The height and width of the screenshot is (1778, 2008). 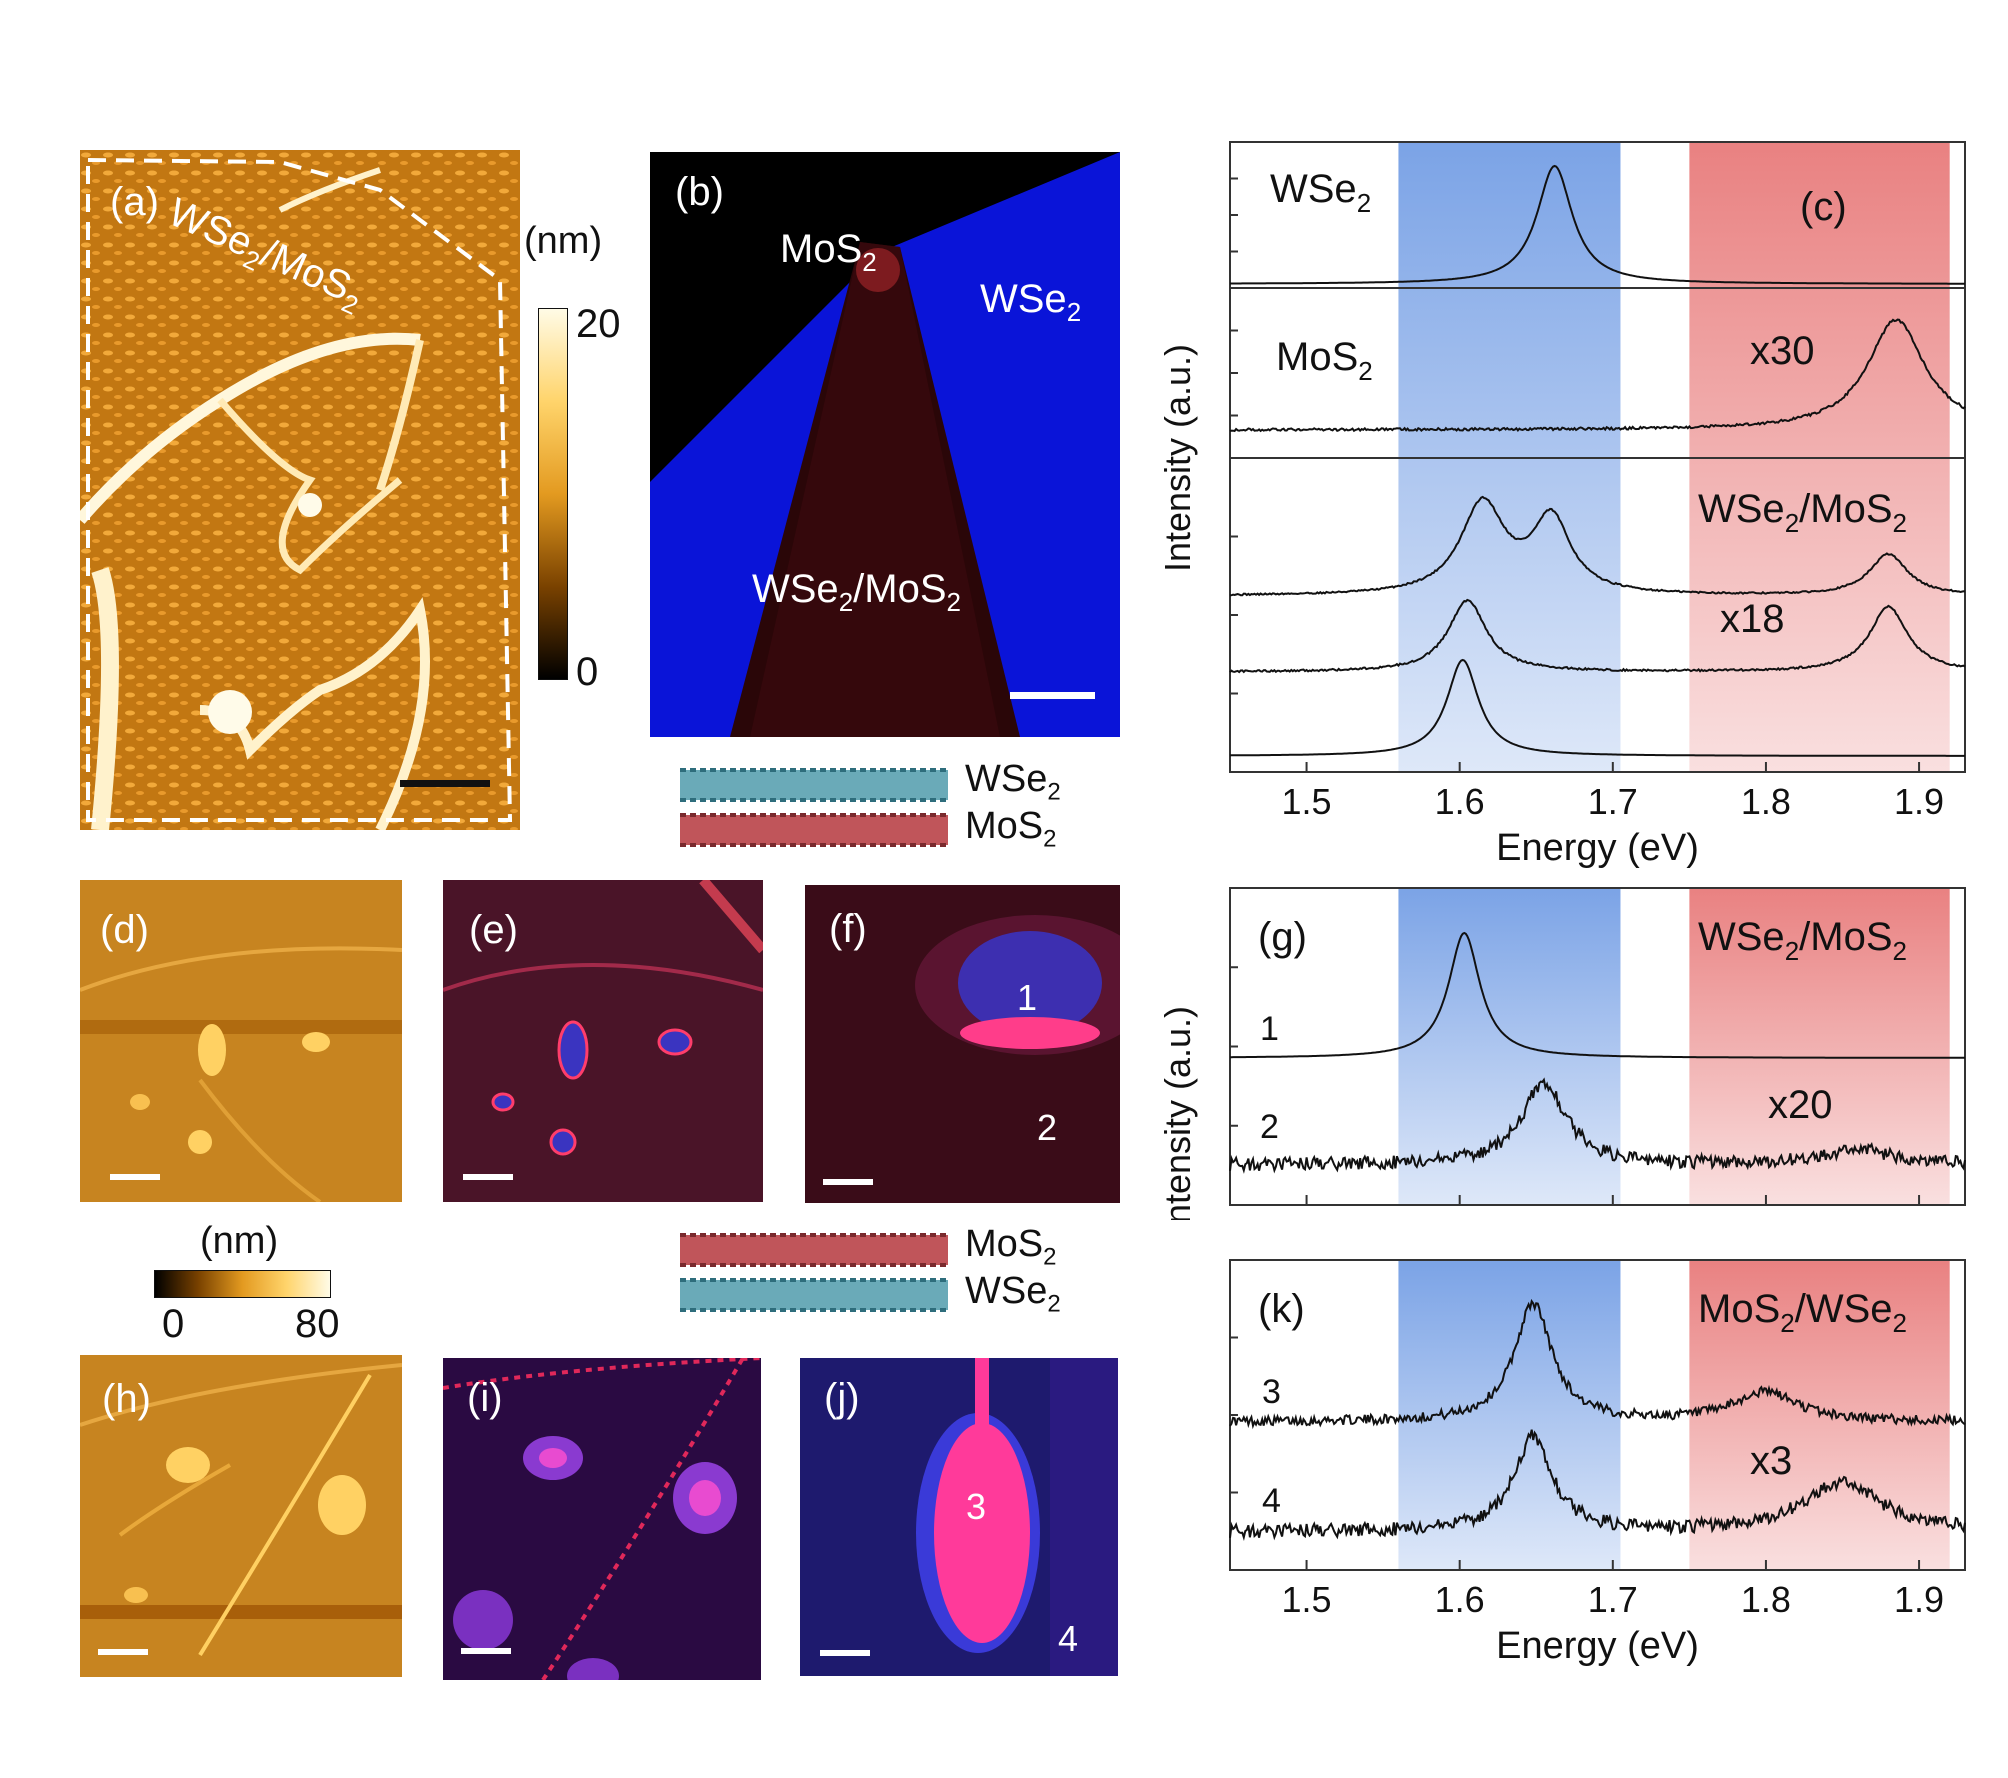 What do you see at coordinates (173, 1324) in the screenshot?
I see `colorbar-dh-min: 0` at bounding box center [173, 1324].